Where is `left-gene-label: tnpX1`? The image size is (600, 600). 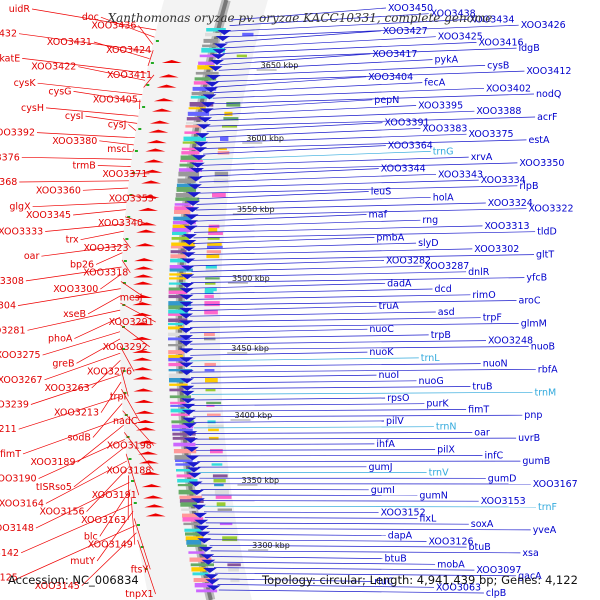 left-gene-label: tnpX1 is located at coordinates (139, 594).